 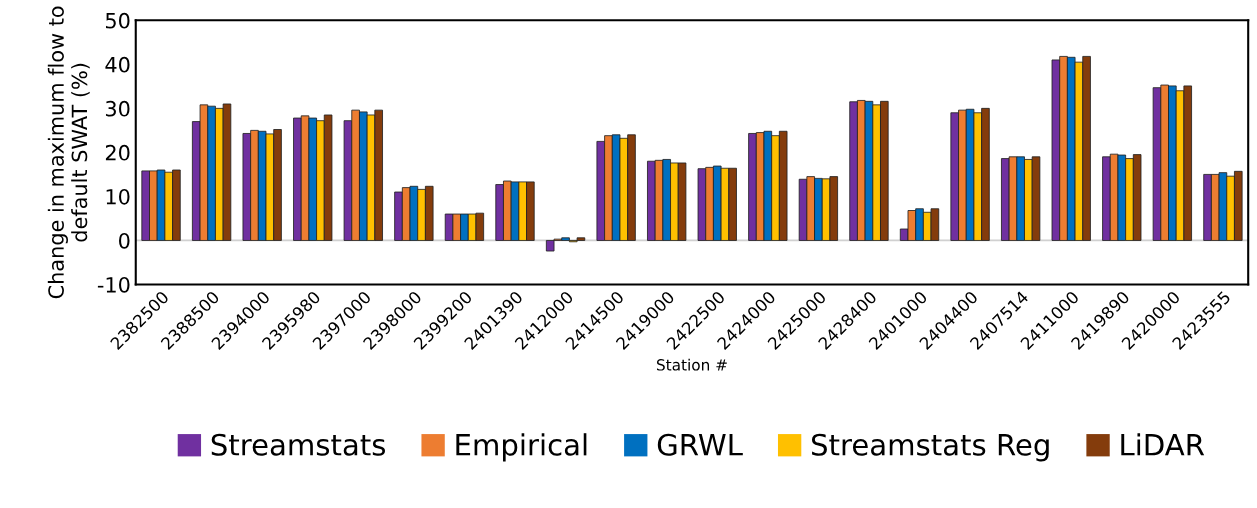 I want to click on y-tick-label: 0, so click(x=124, y=240).